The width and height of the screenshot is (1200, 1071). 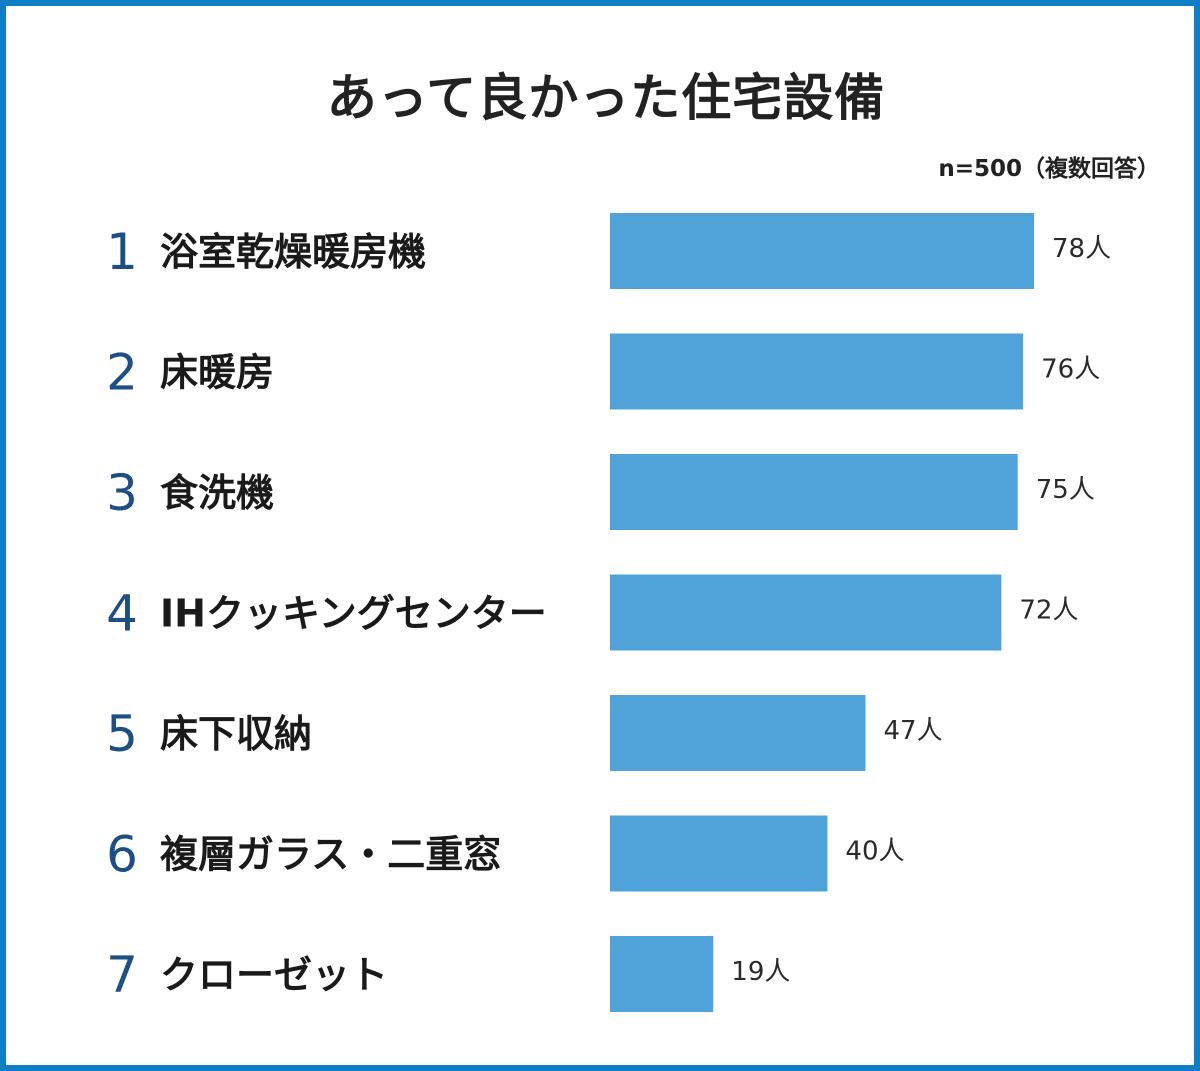 What do you see at coordinates (274, 975) in the screenshot?
I see `category-label: クローゼット` at bounding box center [274, 975].